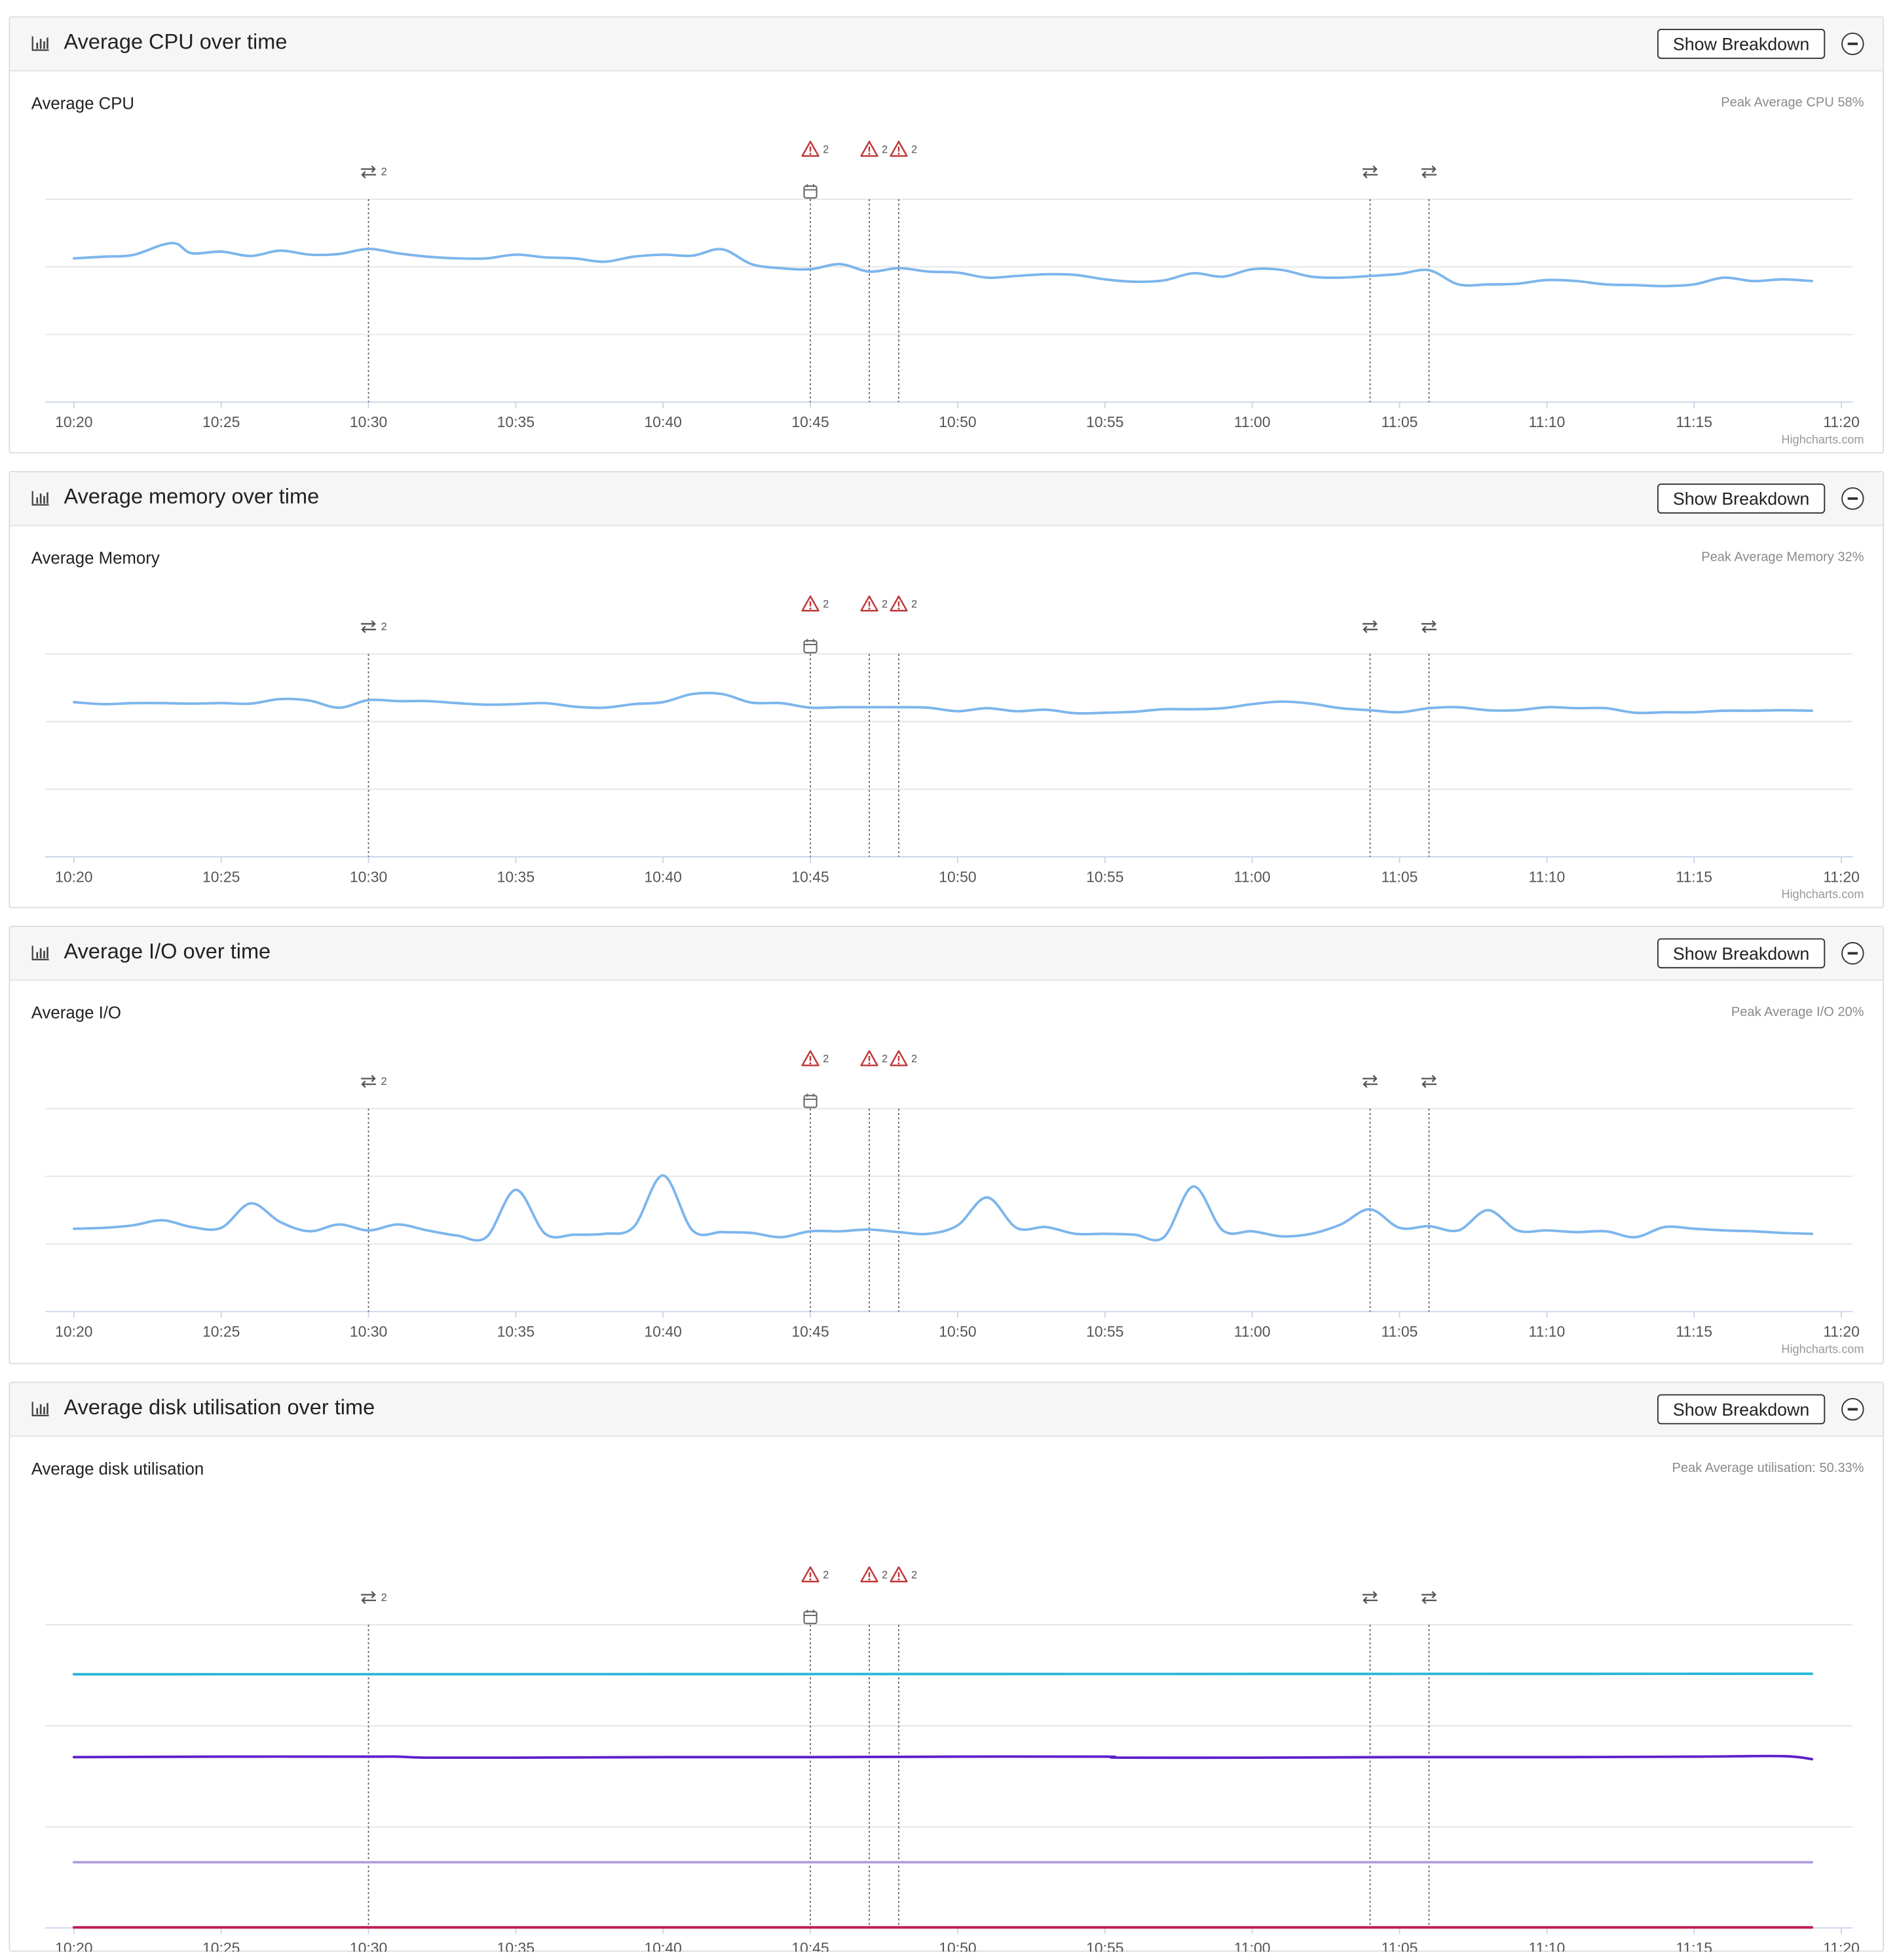 This screenshot has width=1899, height=1960. What do you see at coordinates (1793, 103) in the screenshot?
I see `peak-label: Peak Average CPU 58%` at bounding box center [1793, 103].